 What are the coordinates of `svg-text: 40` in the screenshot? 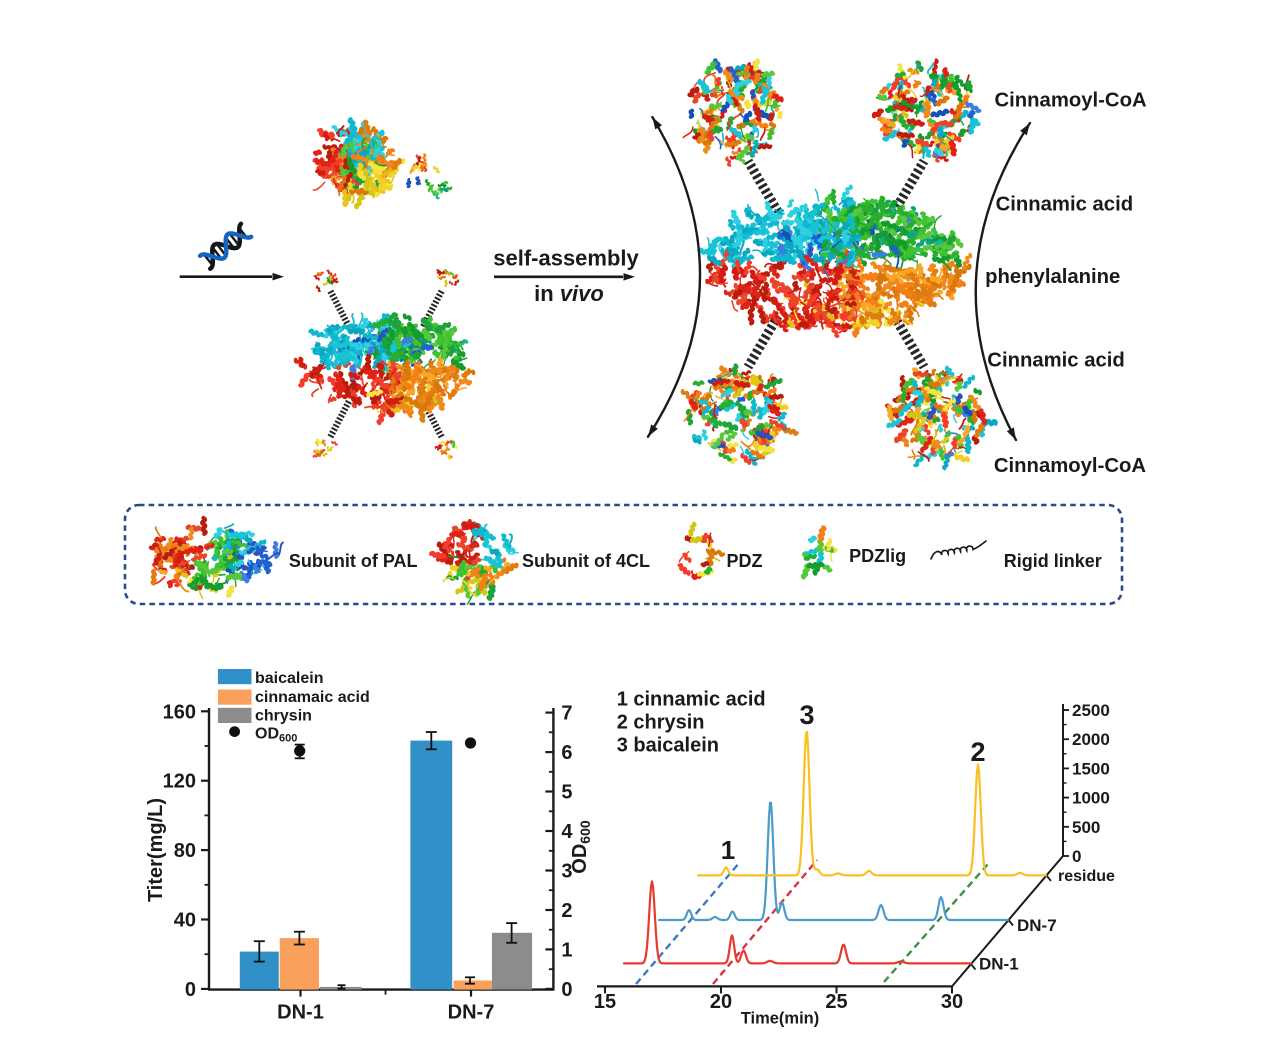 It's located at (185, 921).